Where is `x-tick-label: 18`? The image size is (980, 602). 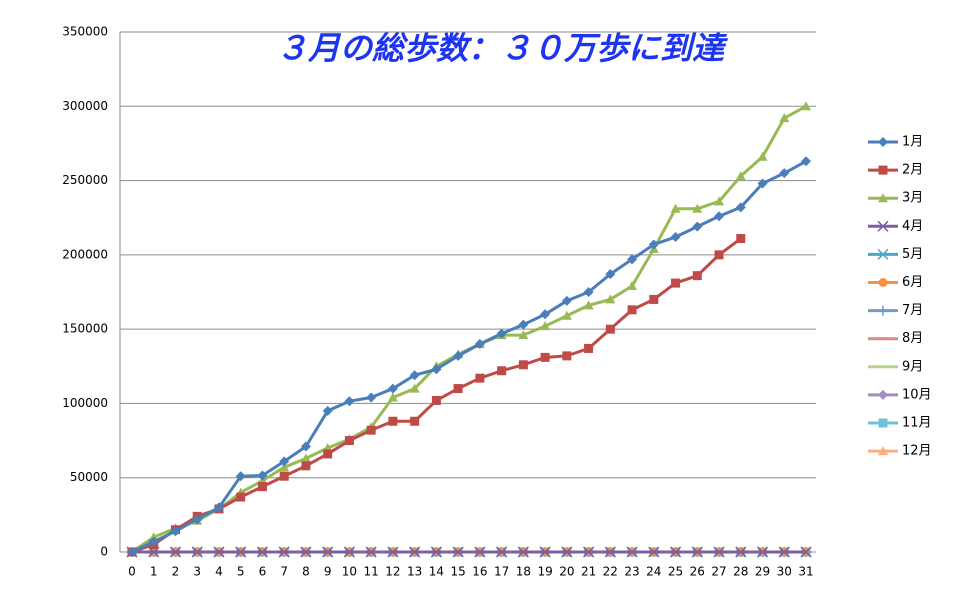 x-tick-label: 18 is located at coordinates (523, 572).